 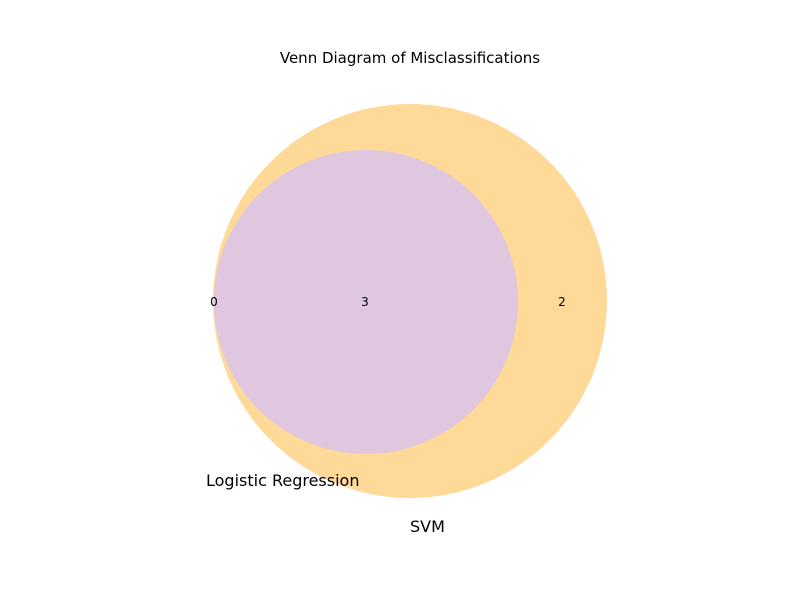 I want to click on region-count-logistic-regression-only: 0, so click(x=214, y=302).